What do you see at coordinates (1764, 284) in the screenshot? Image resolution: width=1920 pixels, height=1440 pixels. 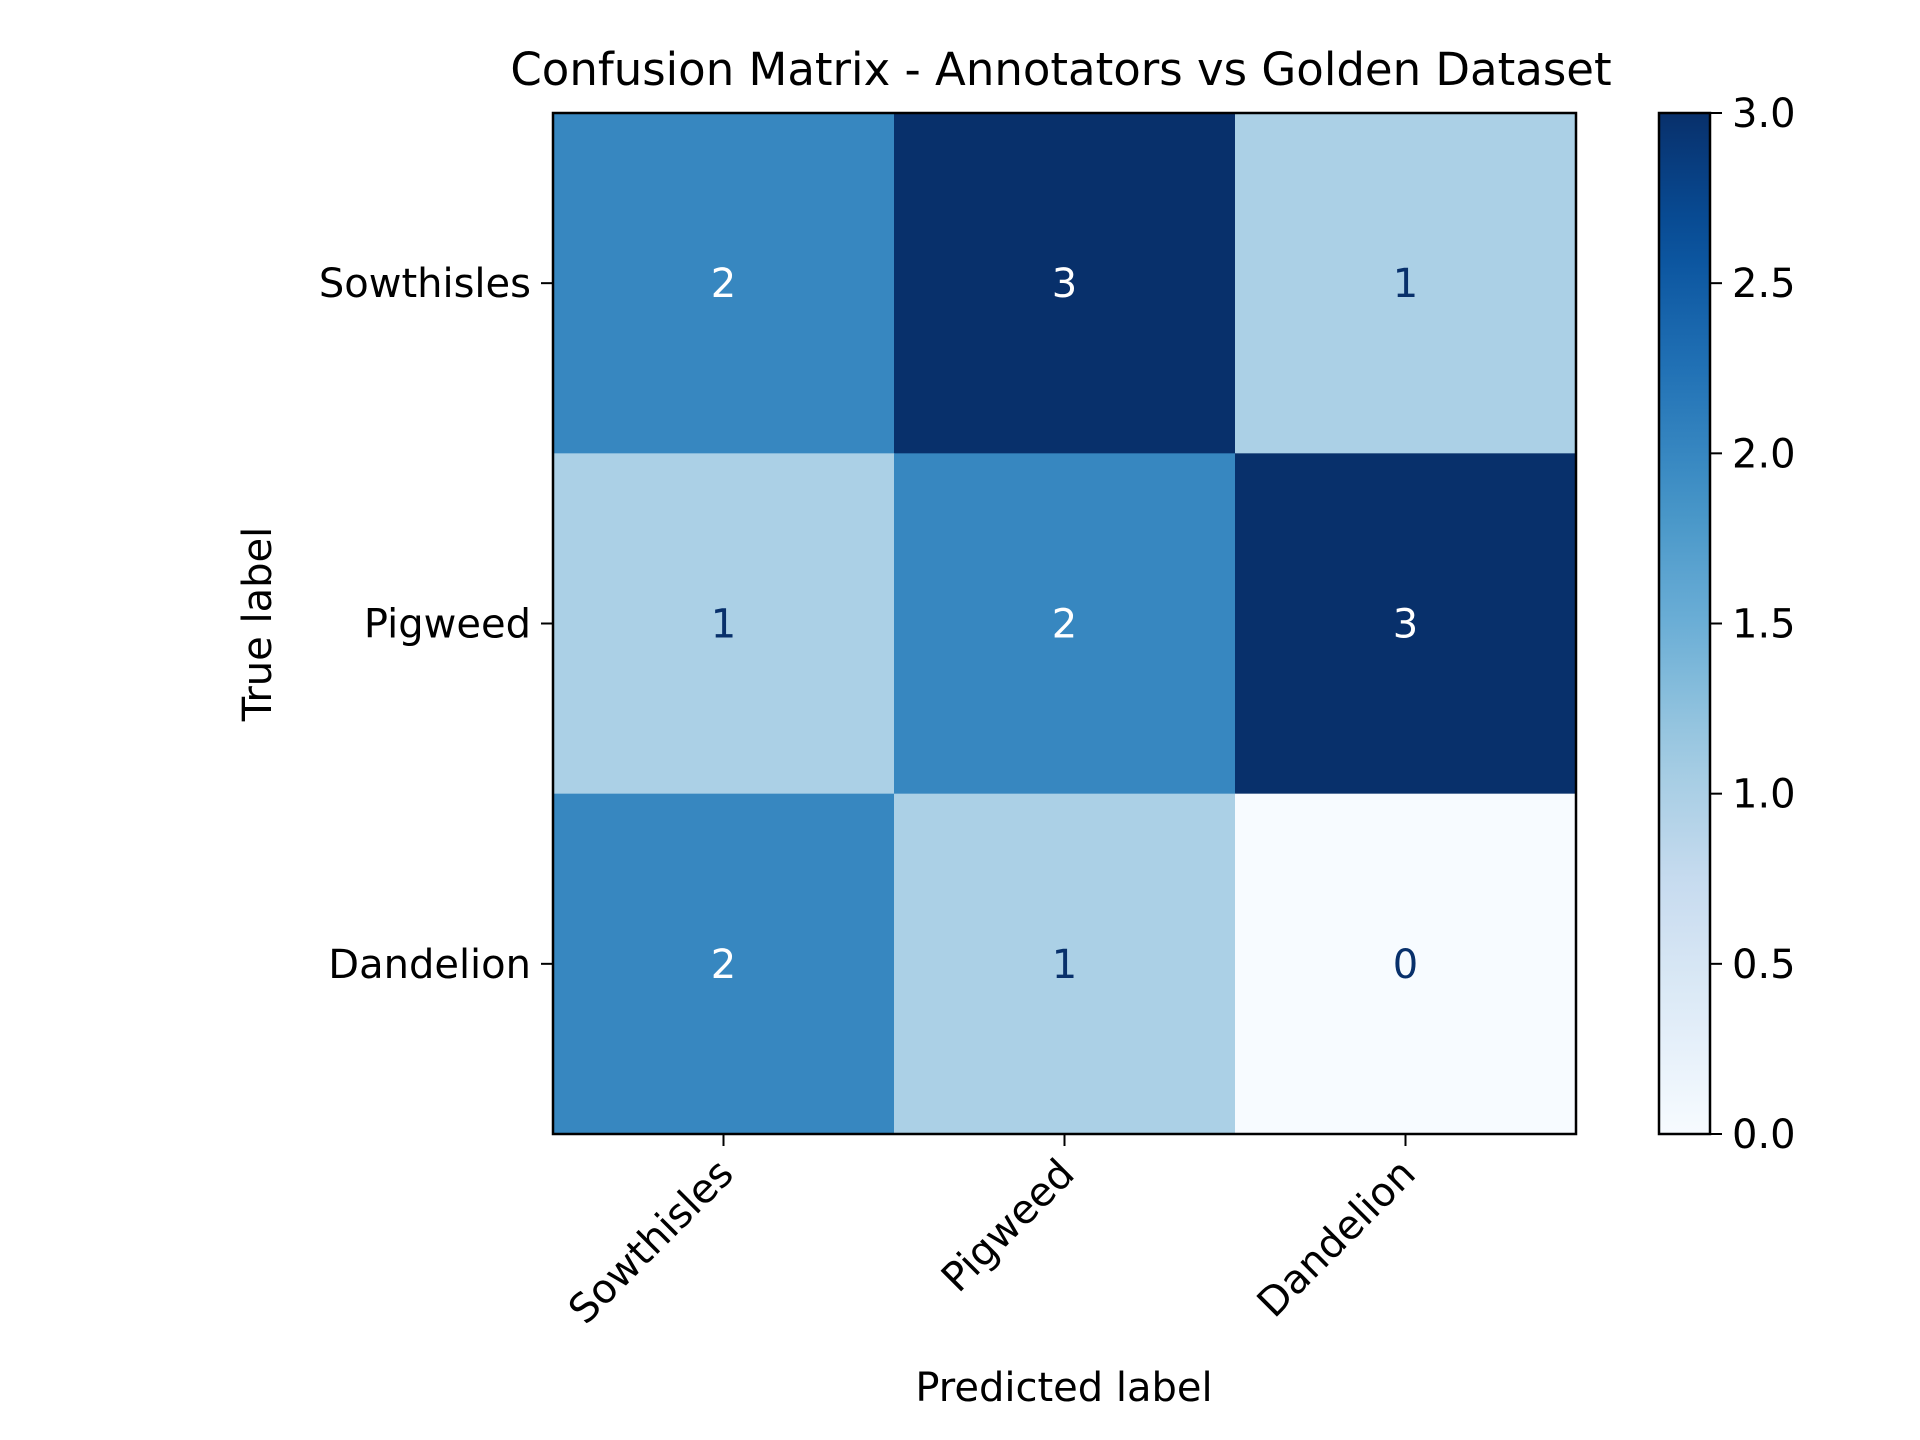 I see `colorbar-tick-label: 2.5` at bounding box center [1764, 284].